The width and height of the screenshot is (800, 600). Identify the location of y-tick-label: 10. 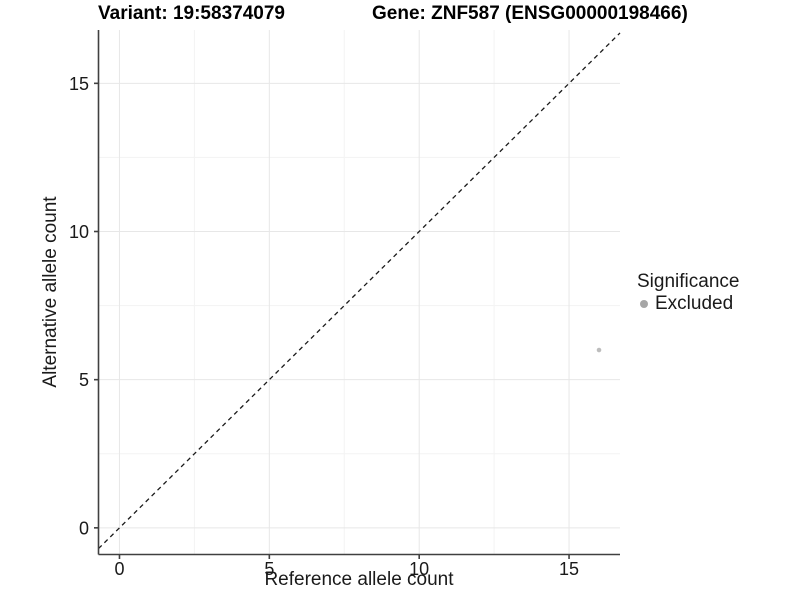
(79, 232).